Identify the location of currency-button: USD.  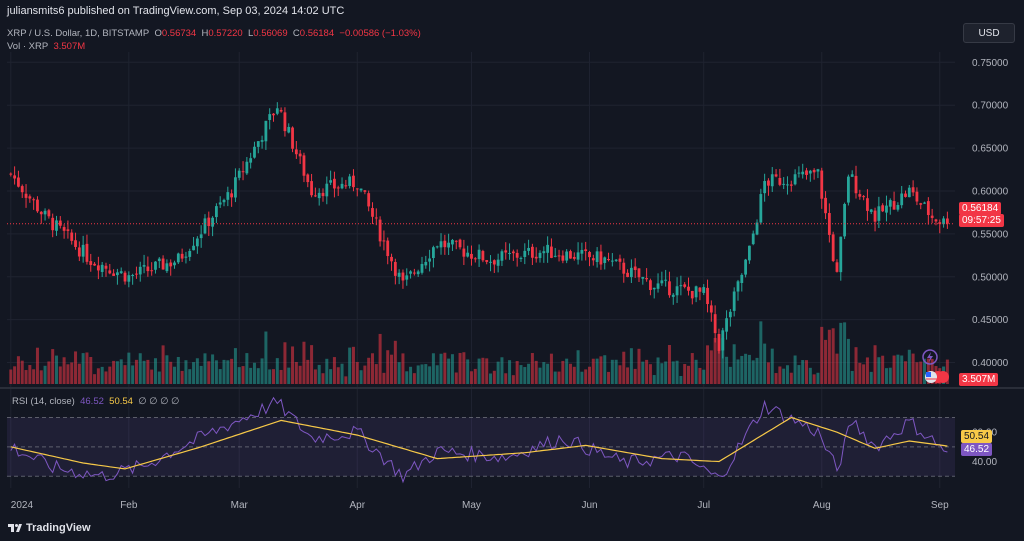
(989, 33).